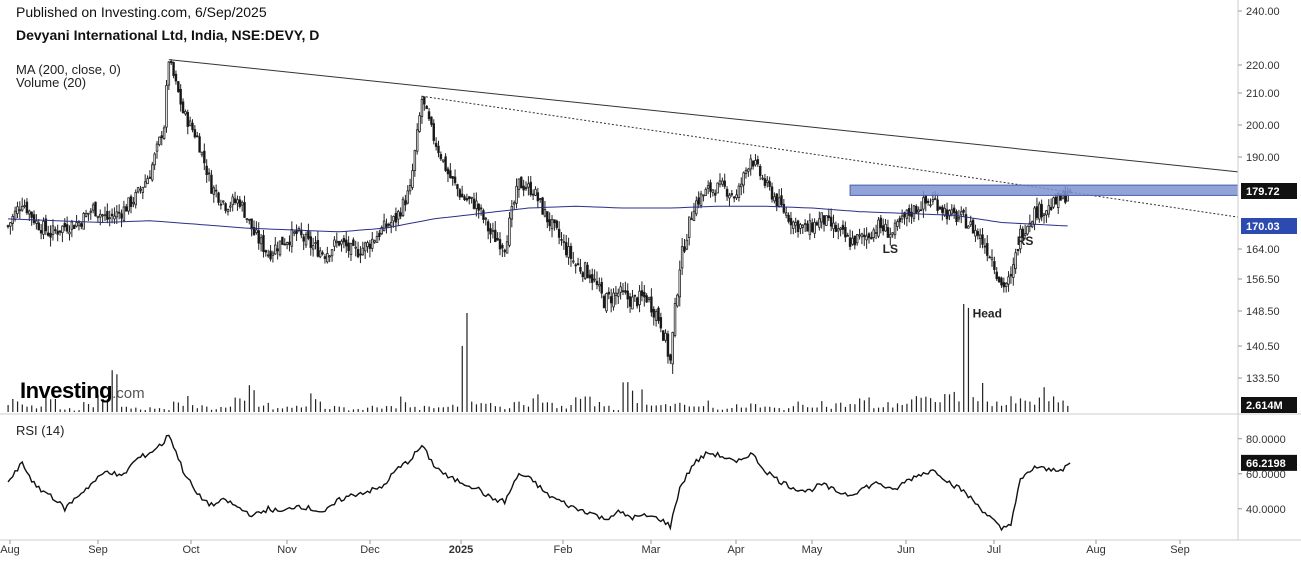 The height and width of the screenshot is (566, 1301). I want to click on y-tick-label: 240.00, so click(1263, 12).